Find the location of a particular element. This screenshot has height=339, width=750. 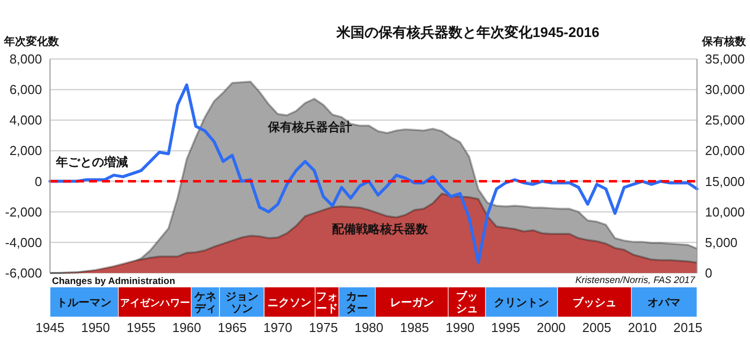

x-tick-label: 1995 is located at coordinates (505, 327).